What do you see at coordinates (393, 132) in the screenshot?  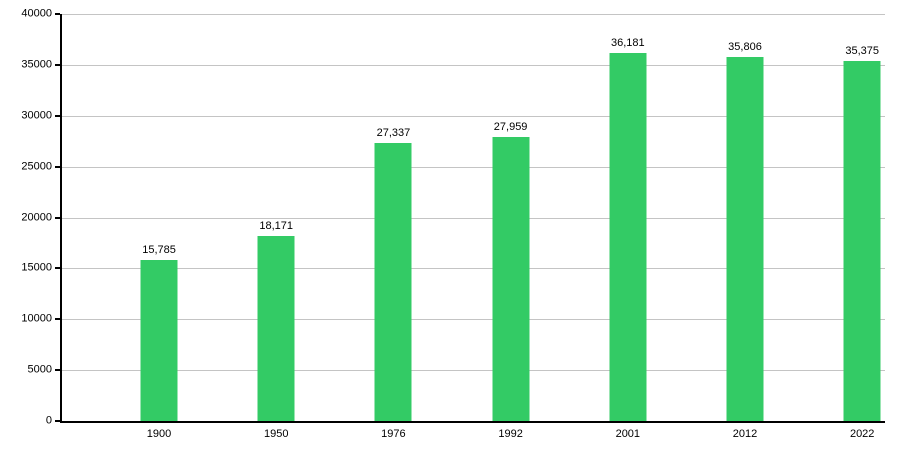 I see `bar-value-label: 27,337` at bounding box center [393, 132].